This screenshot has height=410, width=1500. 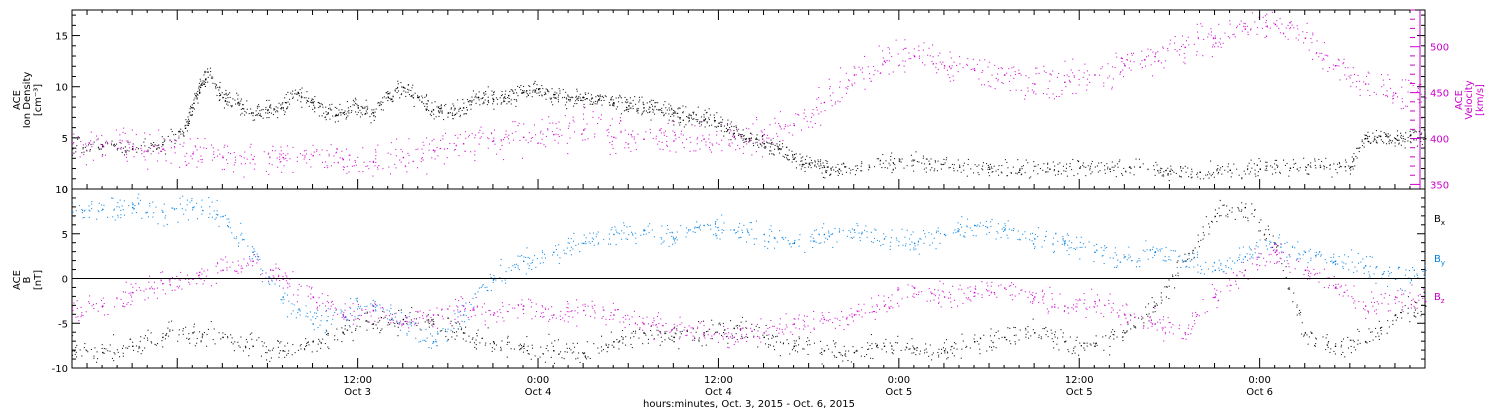 What do you see at coordinates (749, 138) in the screenshot?
I see `density-point` at bounding box center [749, 138].